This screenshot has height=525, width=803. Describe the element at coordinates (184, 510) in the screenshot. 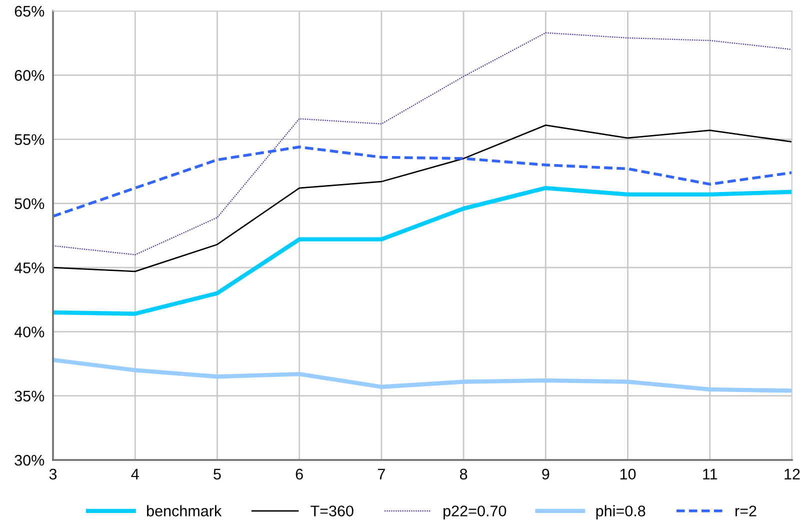

I see `legend-label: benchmark` at that location.